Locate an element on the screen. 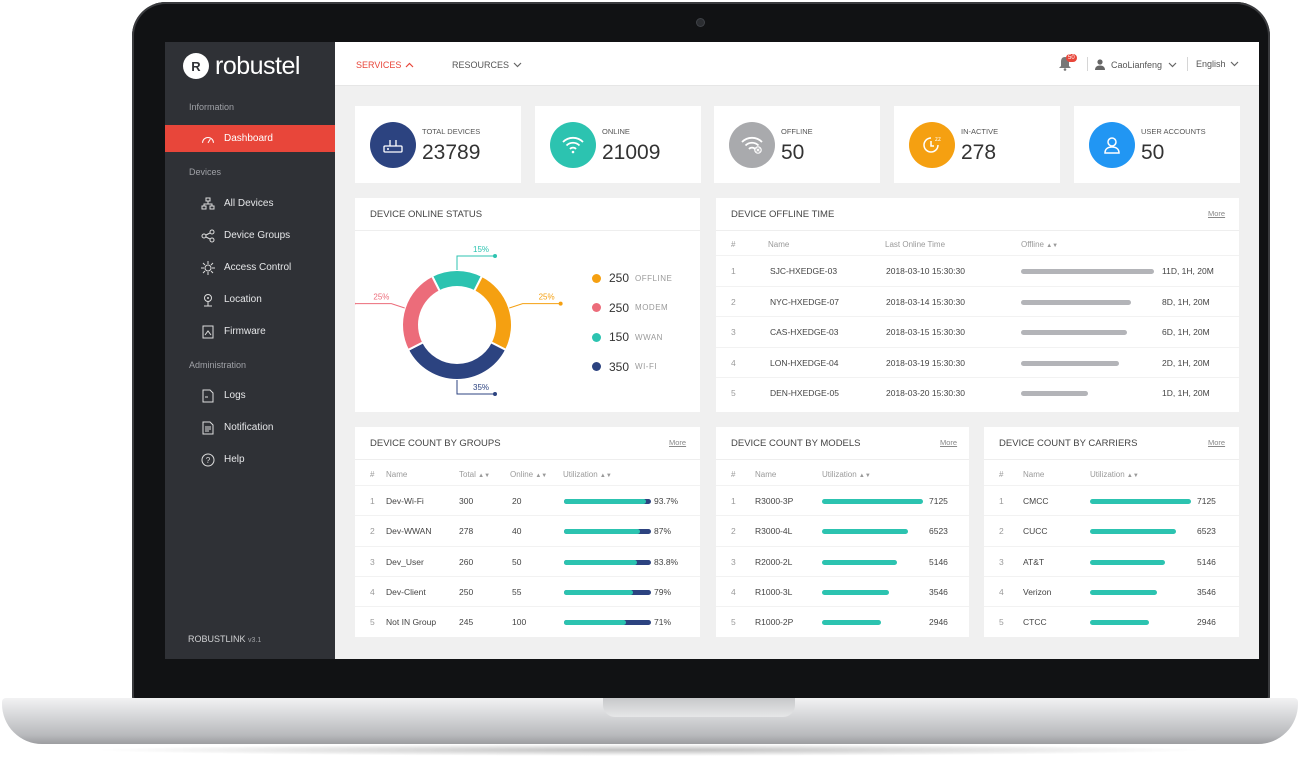 This screenshot has width=1300, height=762. stat-total-devices: TOTAL DEVICES 23789 is located at coordinates (438, 144).